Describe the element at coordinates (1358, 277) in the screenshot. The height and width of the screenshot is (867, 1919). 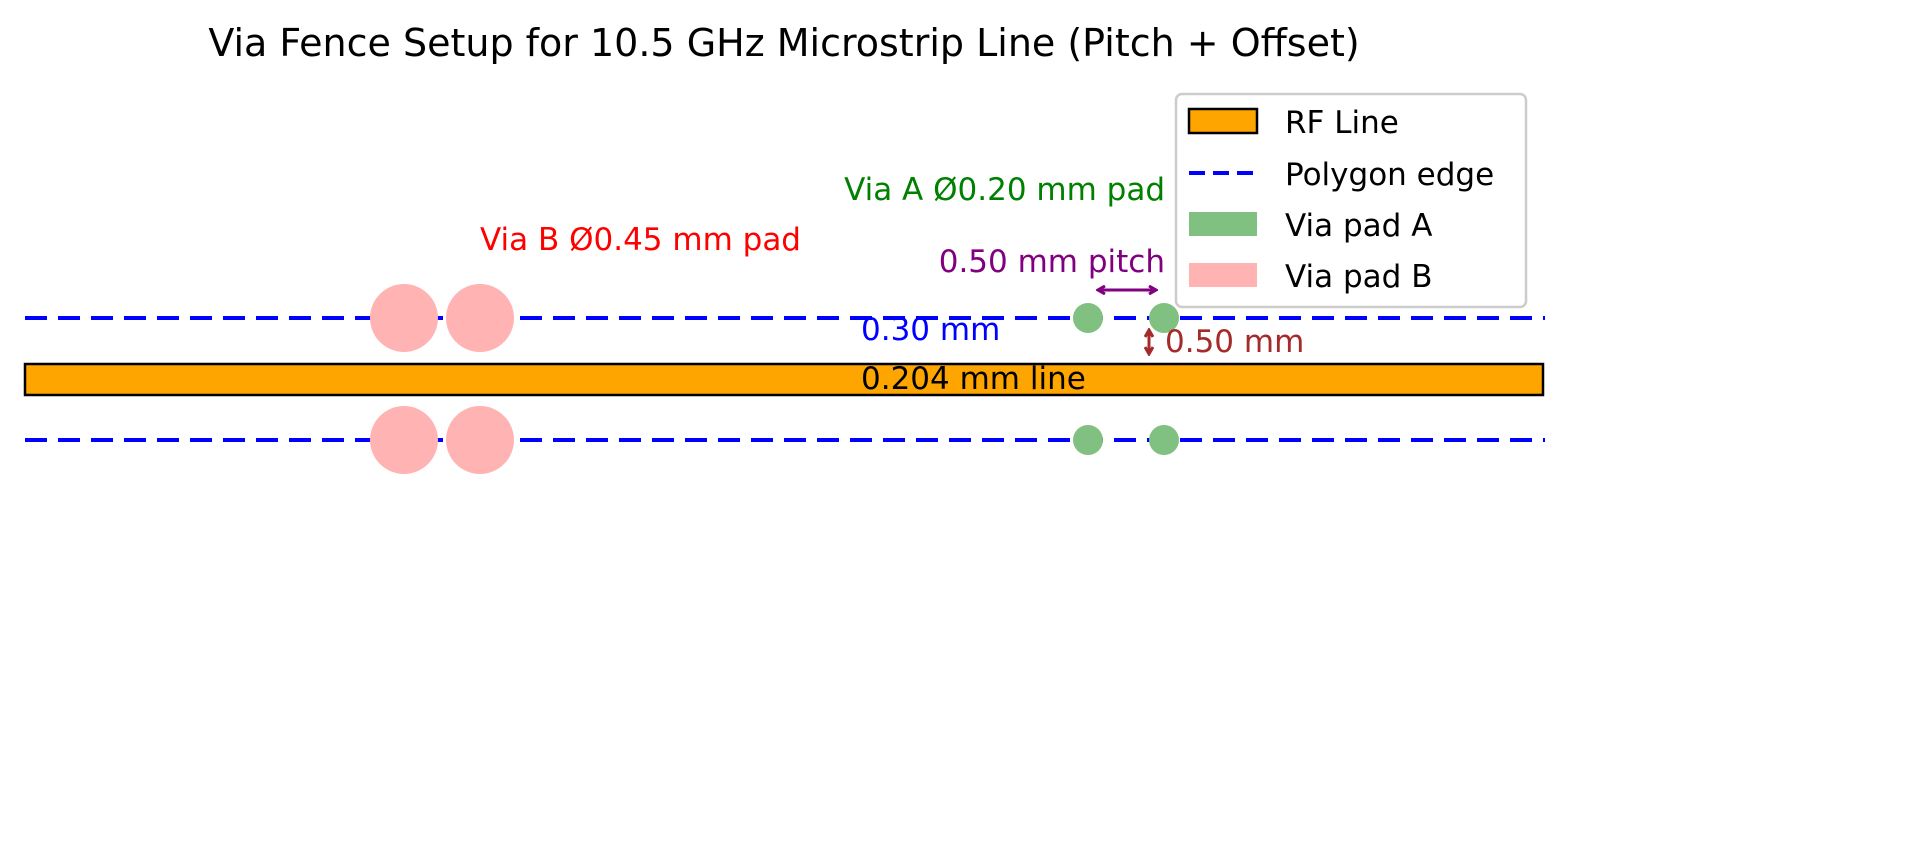
I see `legend-via-pad-b-label: Via pad B` at that location.